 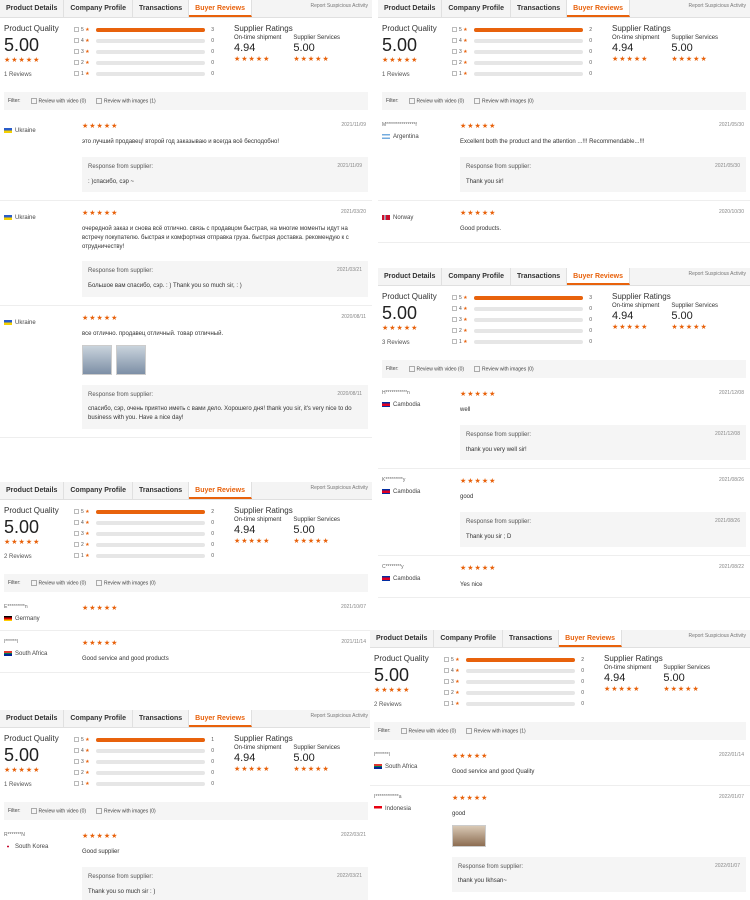 What do you see at coordinates (144, 739) in the screenshot?
I see `rating-bar-row: 5 ★ 1` at bounding box center [144, 739].